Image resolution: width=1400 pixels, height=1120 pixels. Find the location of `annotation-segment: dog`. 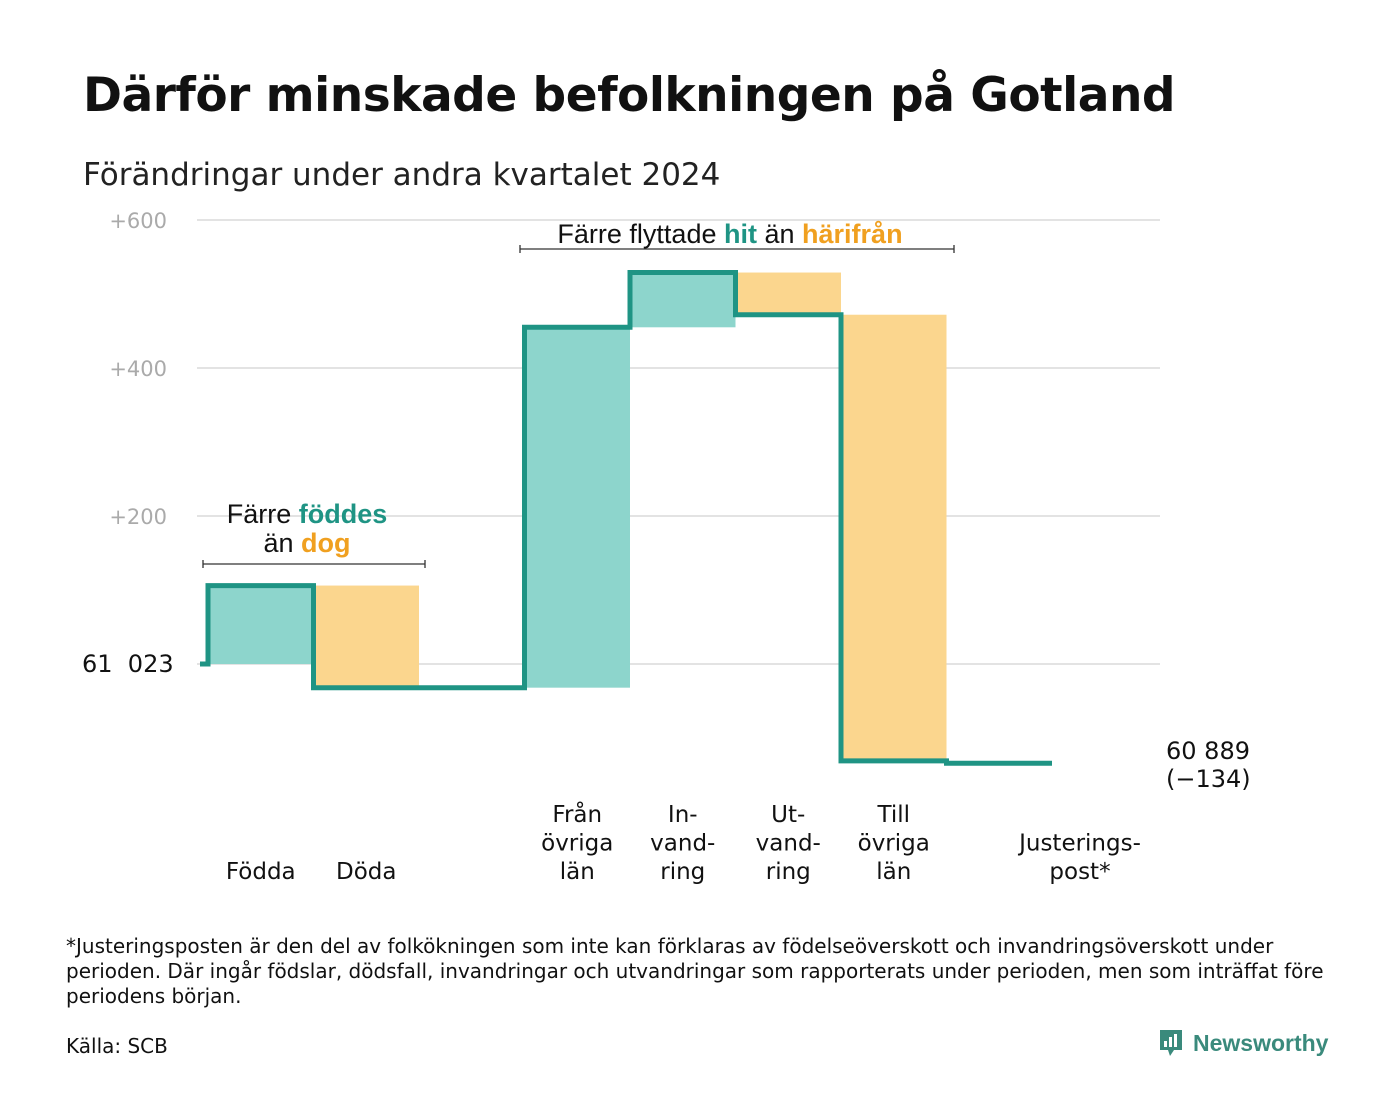

annotation-segment: dog is located at coordinates (325, 543).